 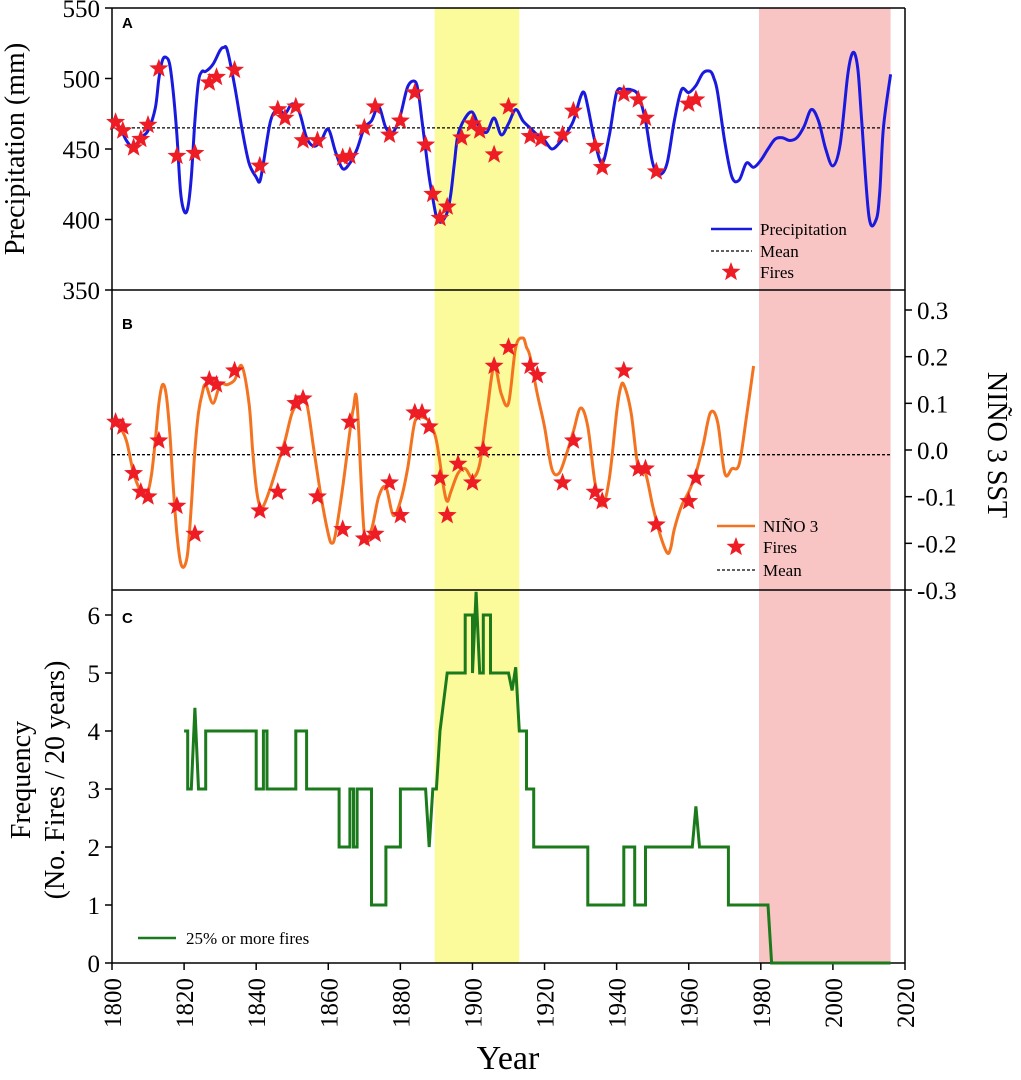 I want to click on x-axis-label: Year, so click(x=508, y=1058).